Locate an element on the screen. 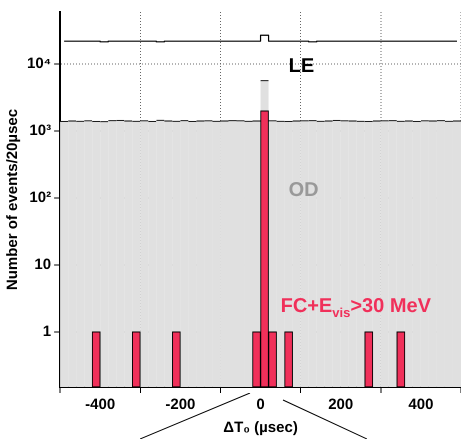 The width and height of the screenshot is (461, 439). y-tick-label: 10³ is located at coordinates (40, 131).